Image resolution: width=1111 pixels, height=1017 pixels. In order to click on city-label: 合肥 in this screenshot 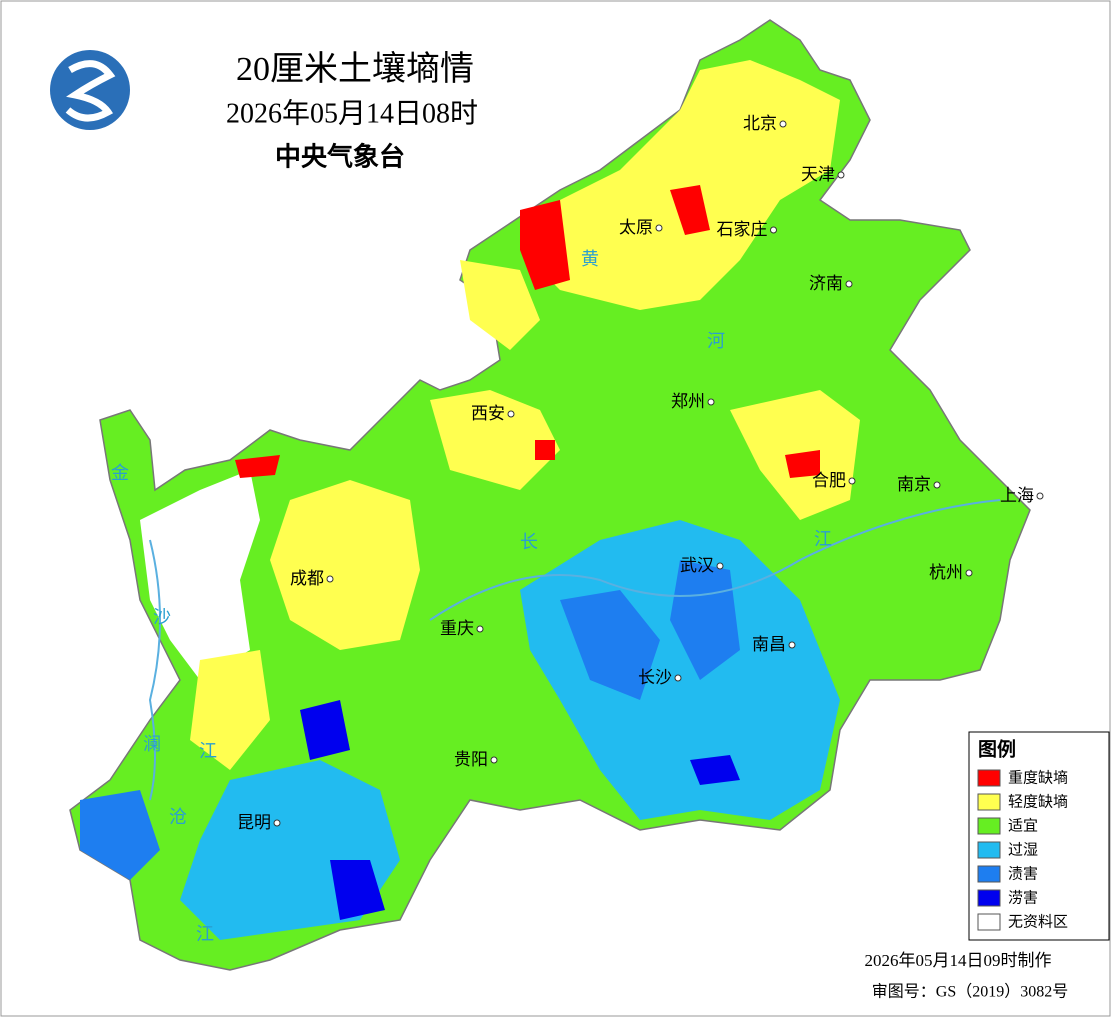, I will do `click(829, 481)`.